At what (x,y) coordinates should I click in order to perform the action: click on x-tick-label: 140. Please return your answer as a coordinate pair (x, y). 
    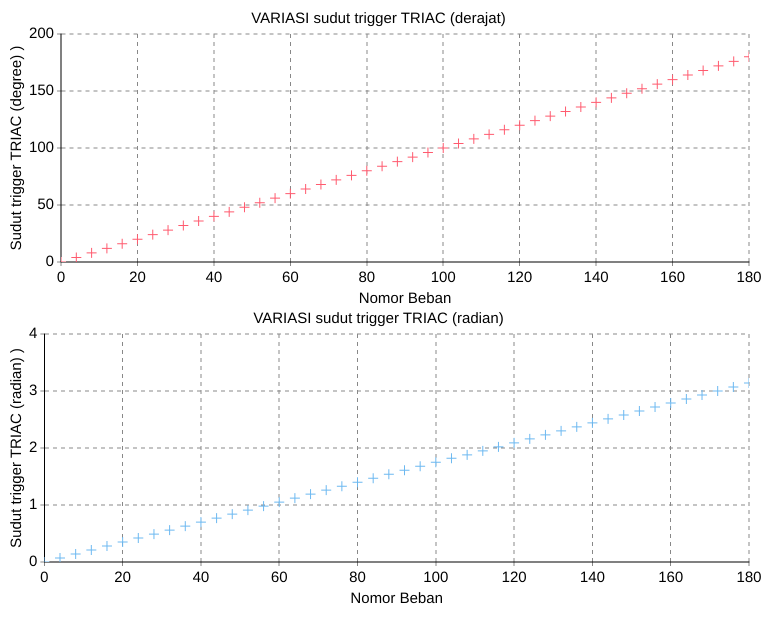
    Looking at the image, I should click on (596, 277).